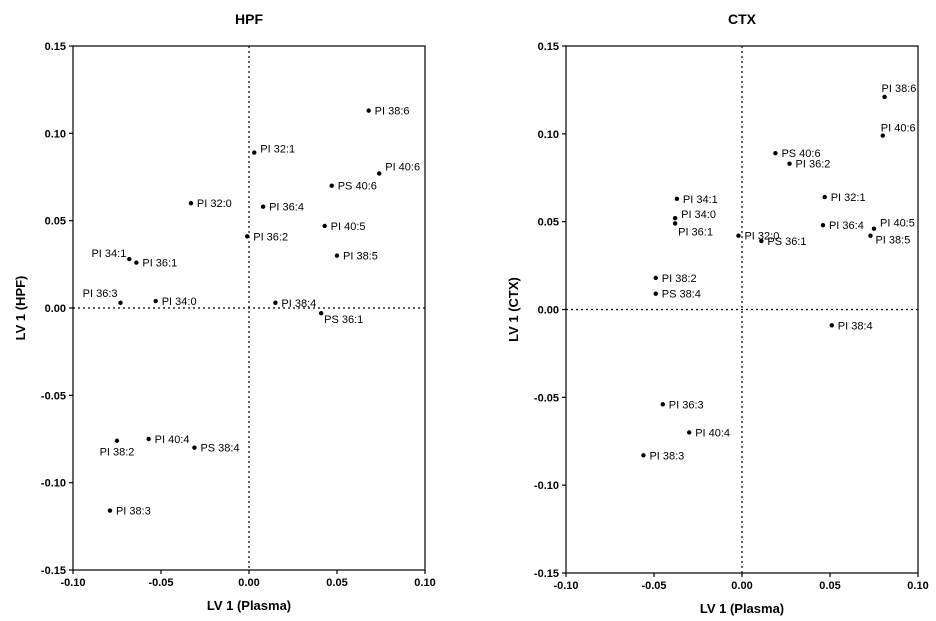  Describe the element at coordinates (219, 449) in the screenshot. I see `hpf-data-label: PS 38:4` at that location.